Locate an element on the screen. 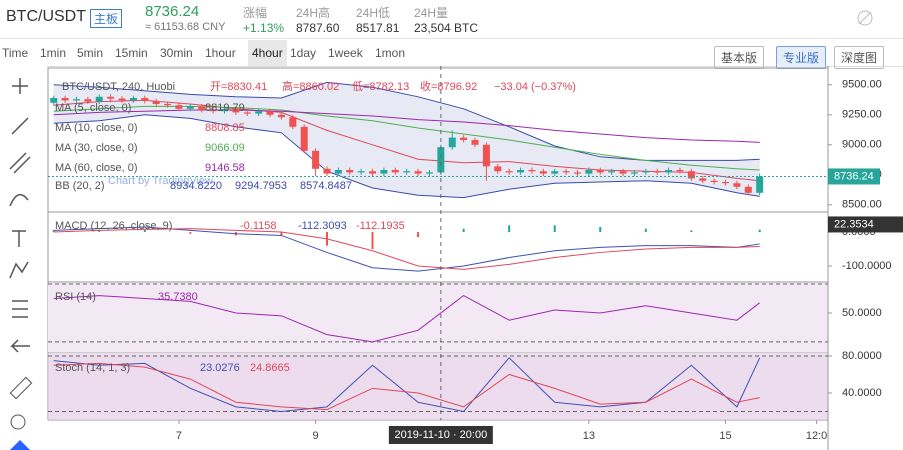  study-value: 8574.8487 is located at coordinates (326, 186).